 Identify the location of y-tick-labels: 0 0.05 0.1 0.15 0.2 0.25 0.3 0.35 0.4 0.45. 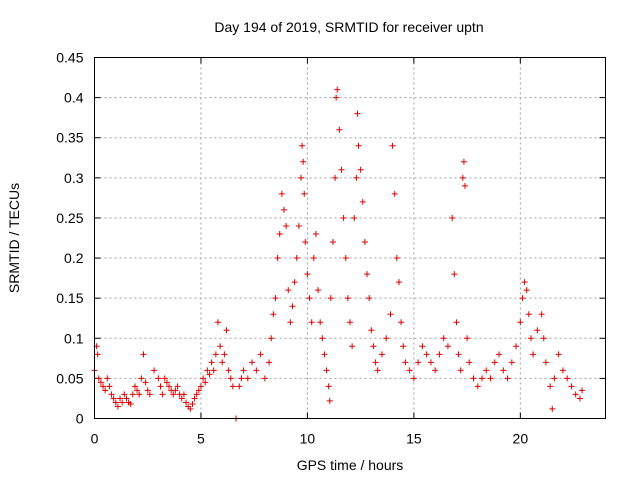
(69, 238).